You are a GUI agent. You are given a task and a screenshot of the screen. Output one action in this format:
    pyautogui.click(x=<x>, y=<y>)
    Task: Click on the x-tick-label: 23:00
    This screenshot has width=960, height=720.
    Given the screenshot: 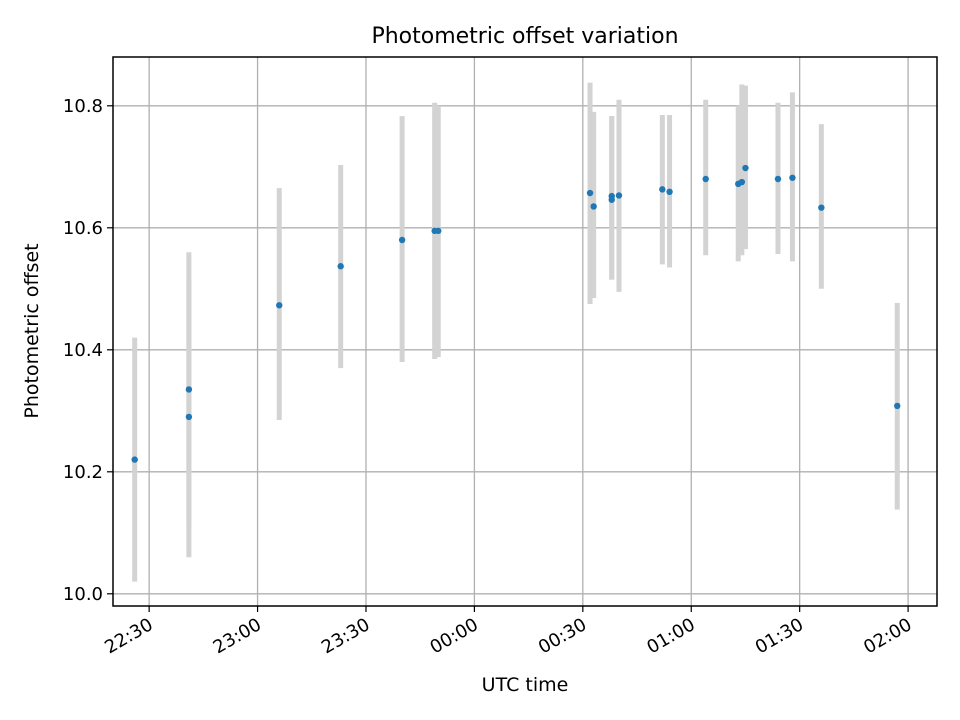 What is the action you would take?
    pyautogui.click(x=237, y=636)
    